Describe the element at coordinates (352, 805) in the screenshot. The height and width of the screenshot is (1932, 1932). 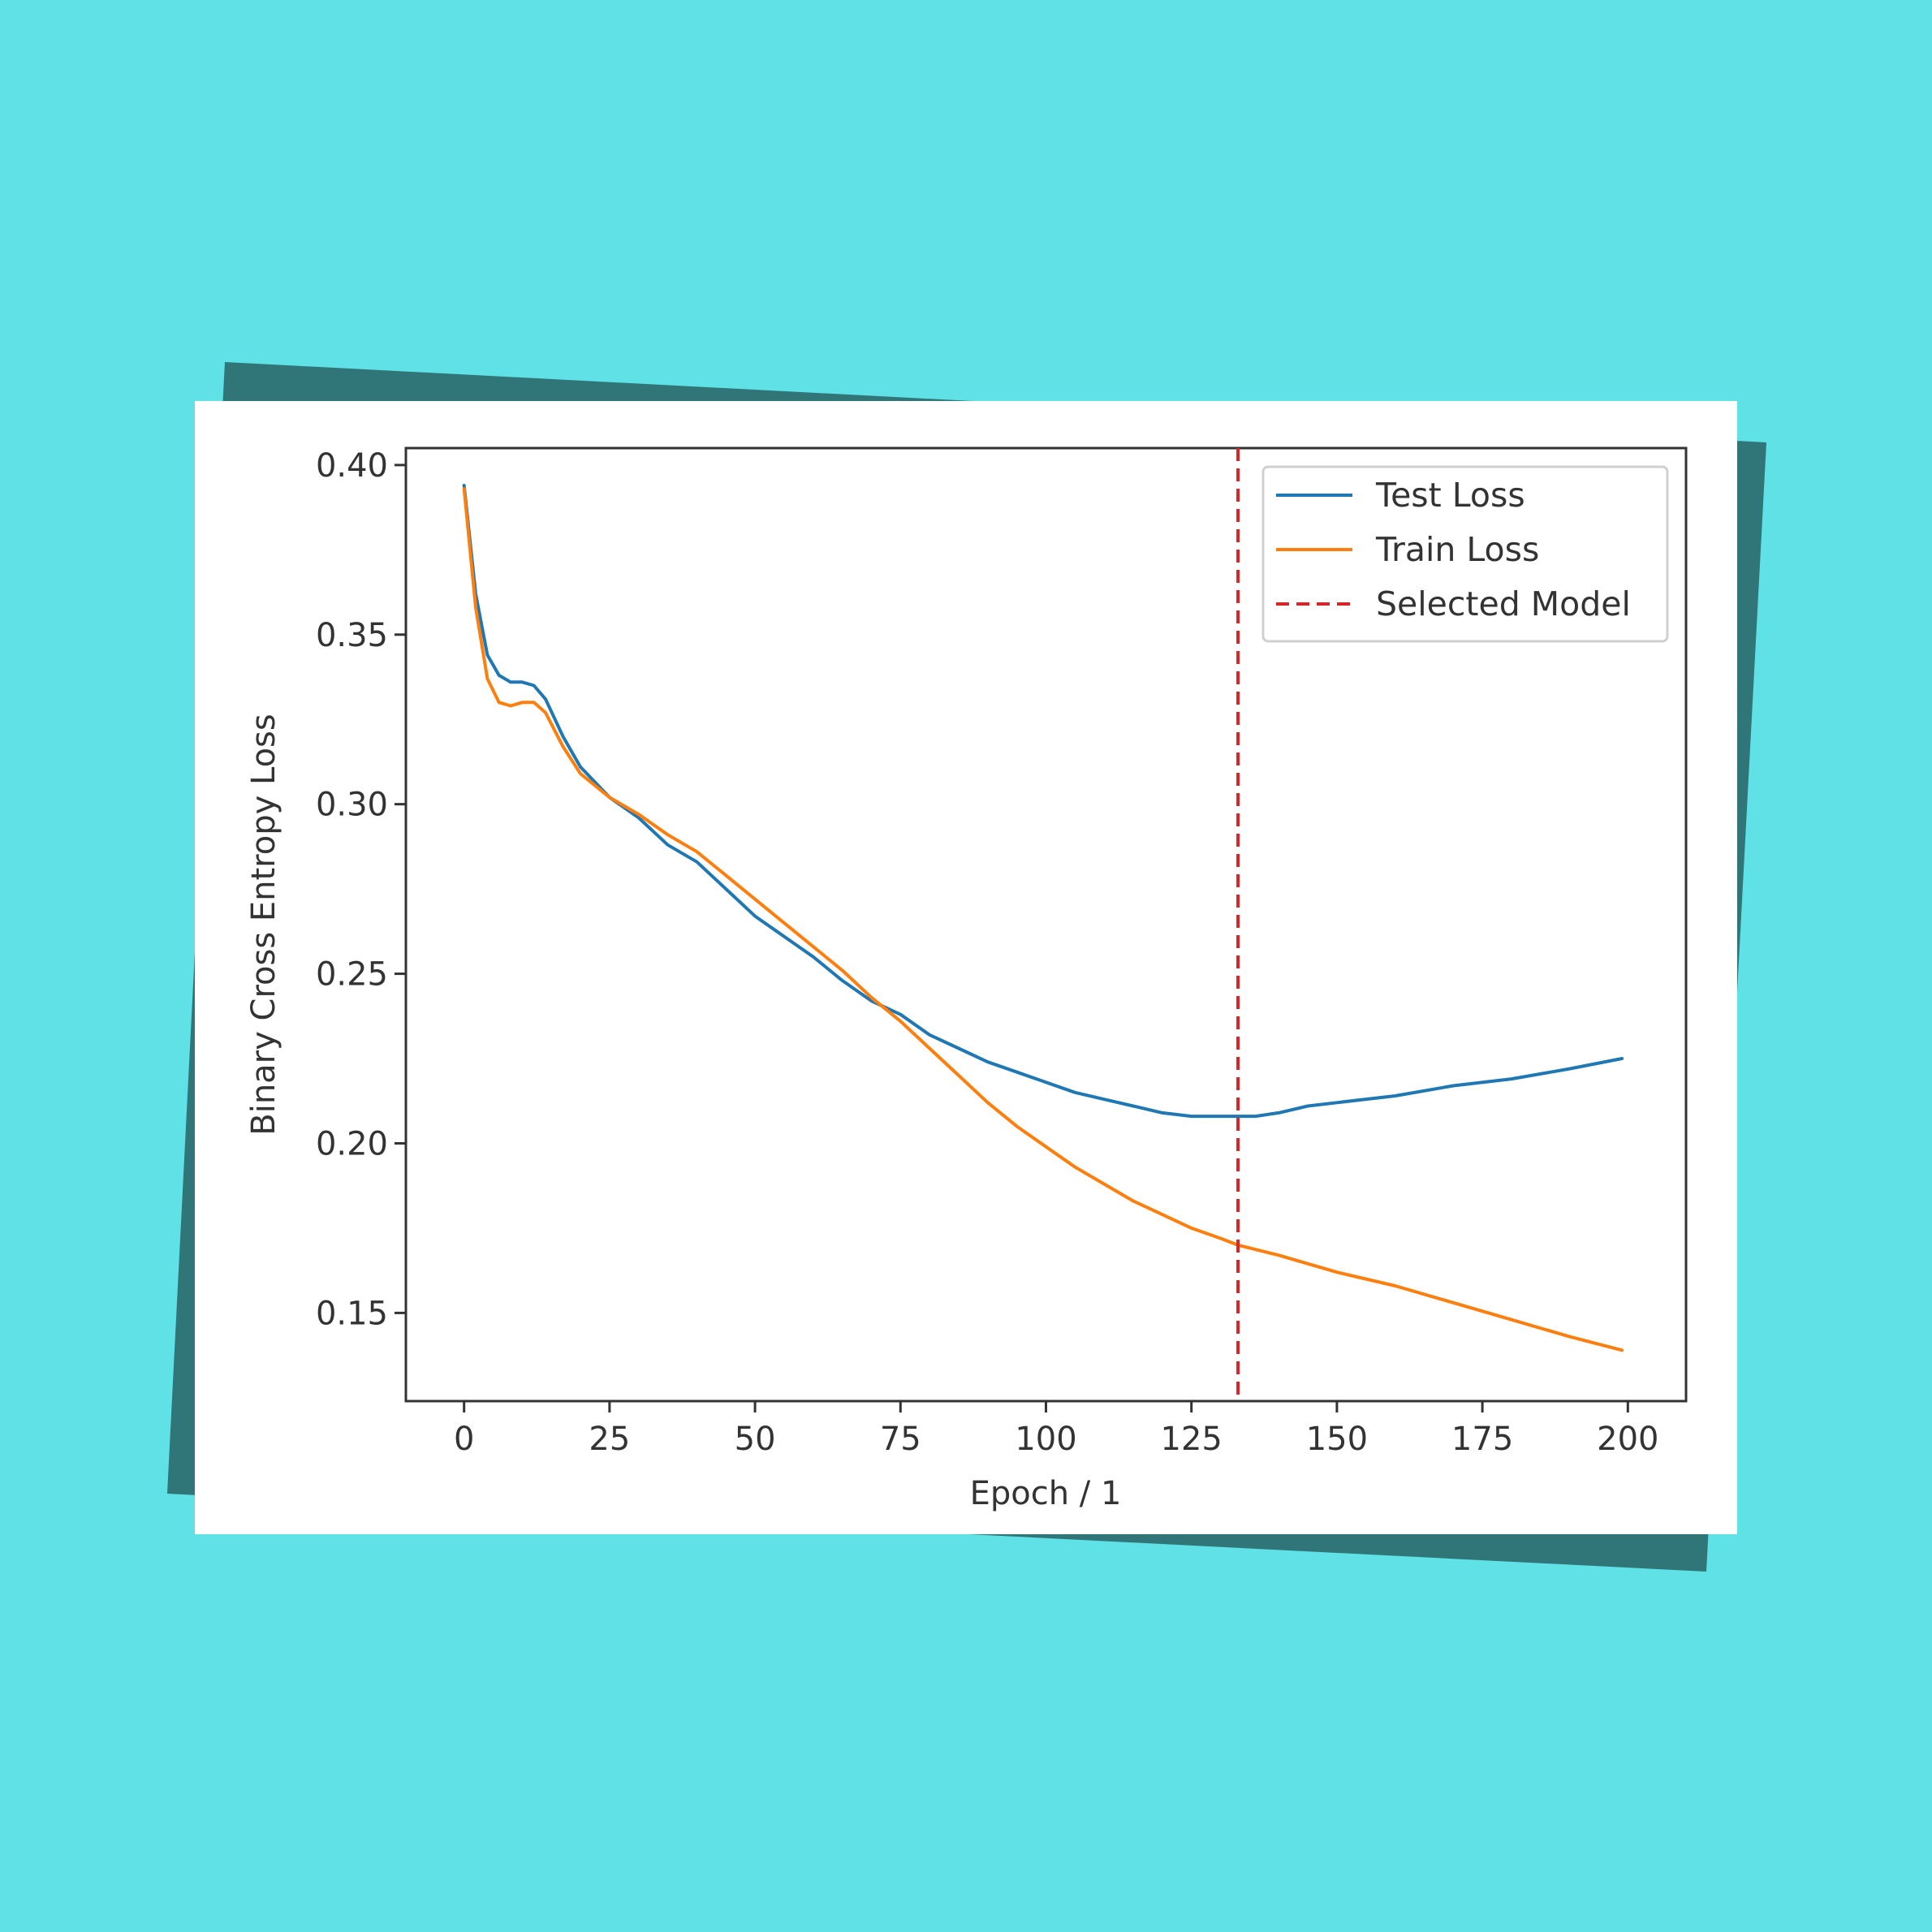
I see `y-tick-label: 0.30` at that location.